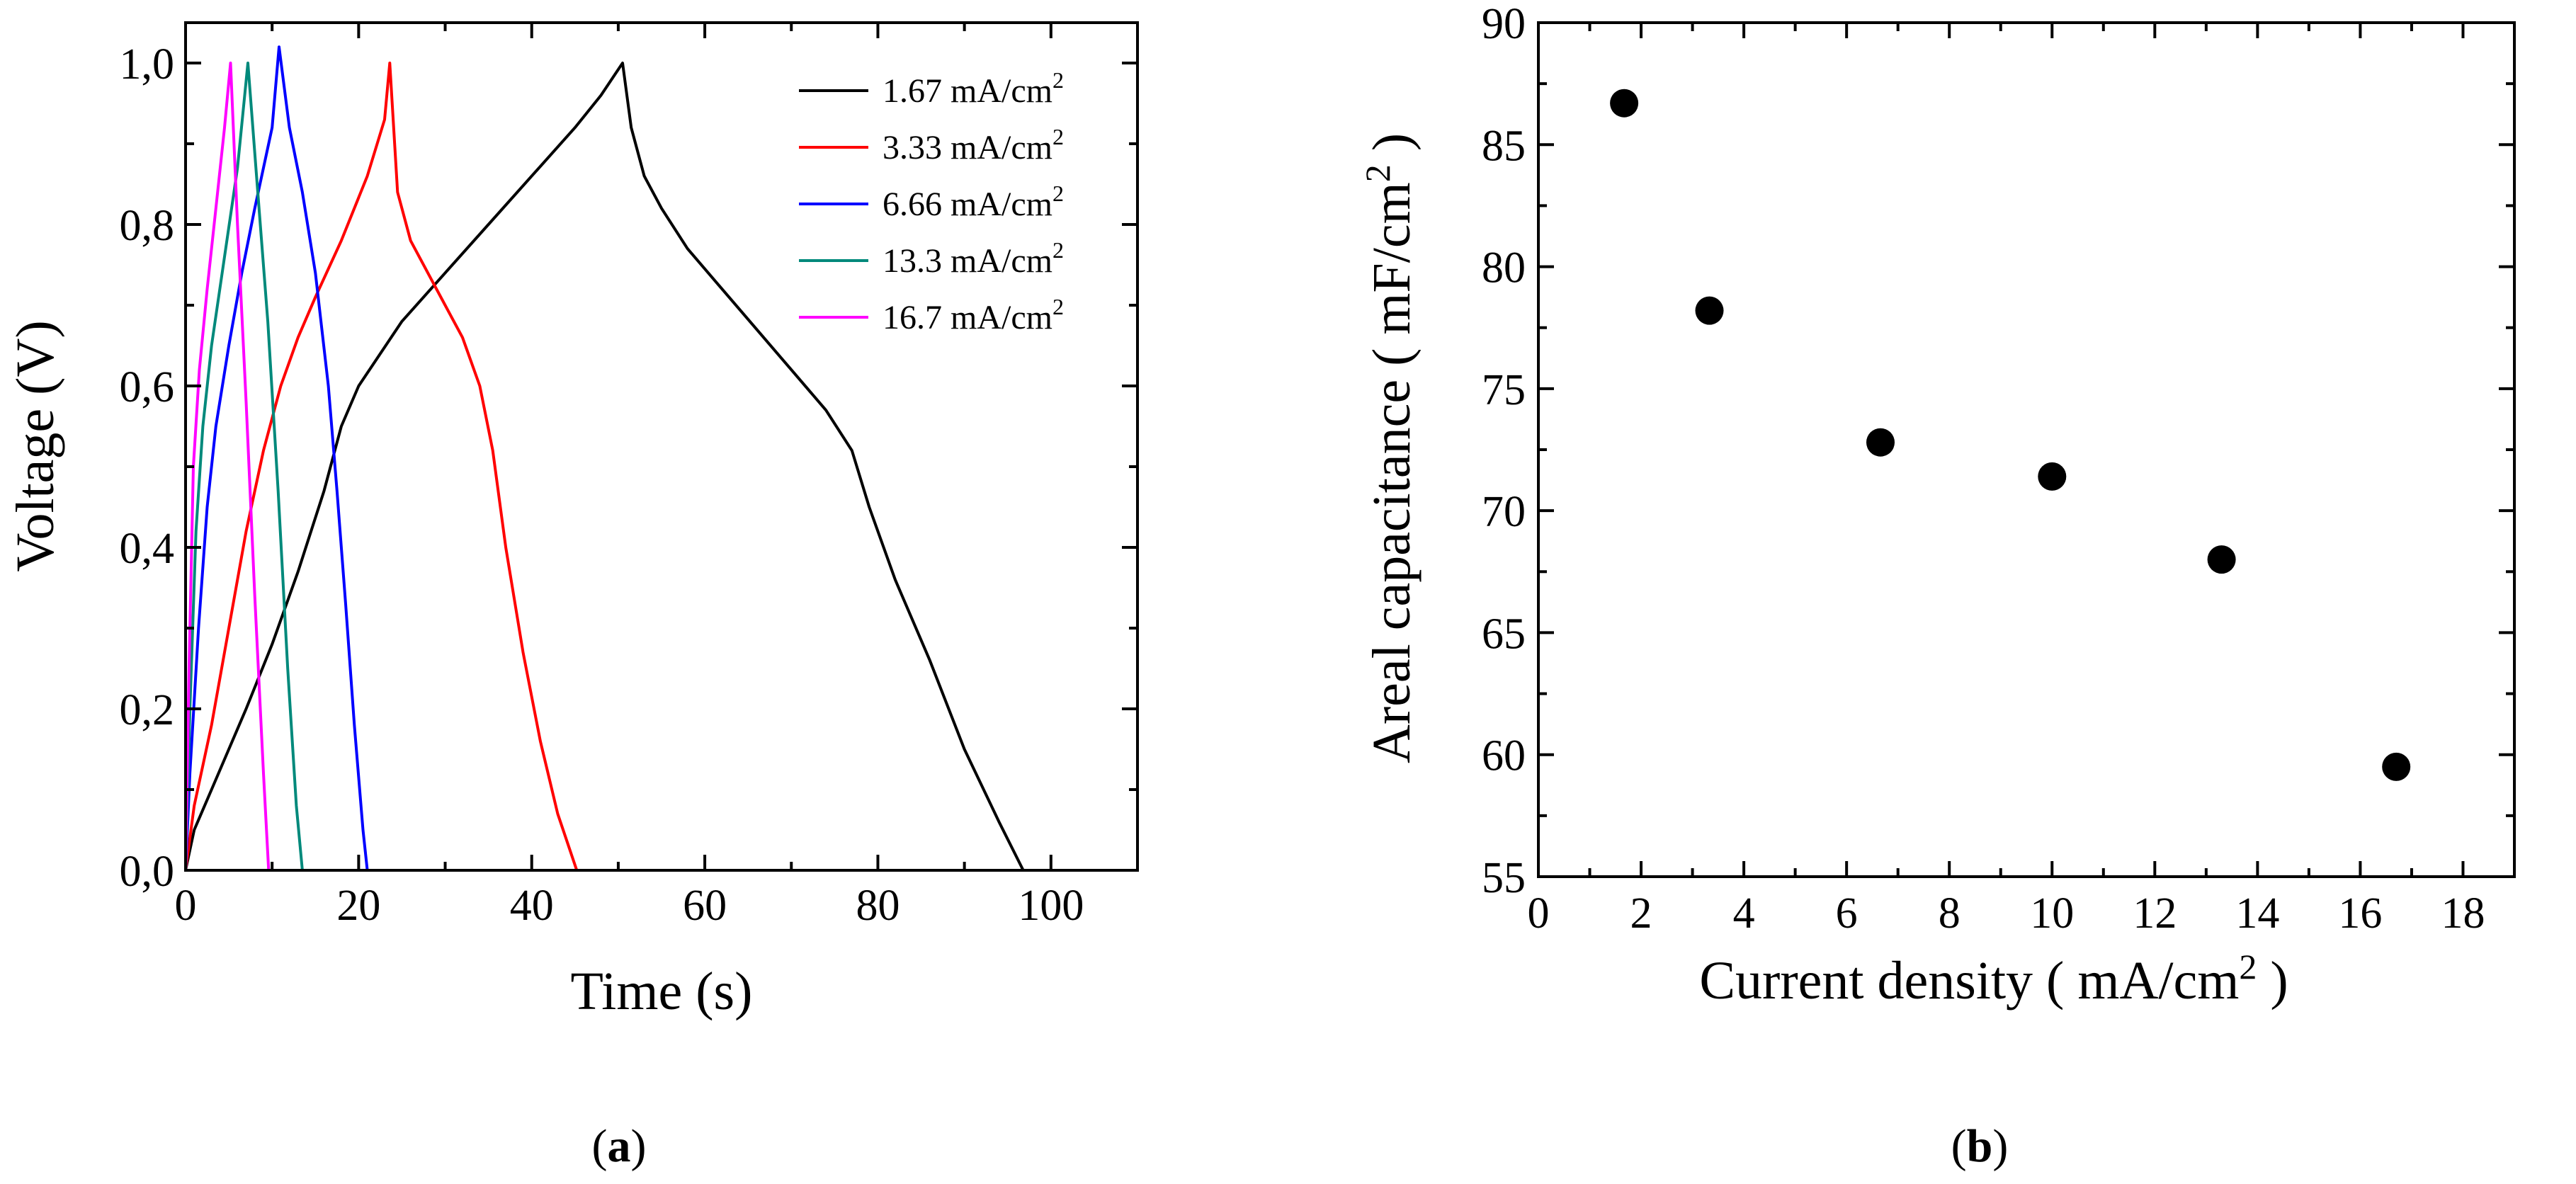 The height and width of the screenshot is (1184, 2576). I want to click on a-x-tick-label: 100, so click(1051, 906).